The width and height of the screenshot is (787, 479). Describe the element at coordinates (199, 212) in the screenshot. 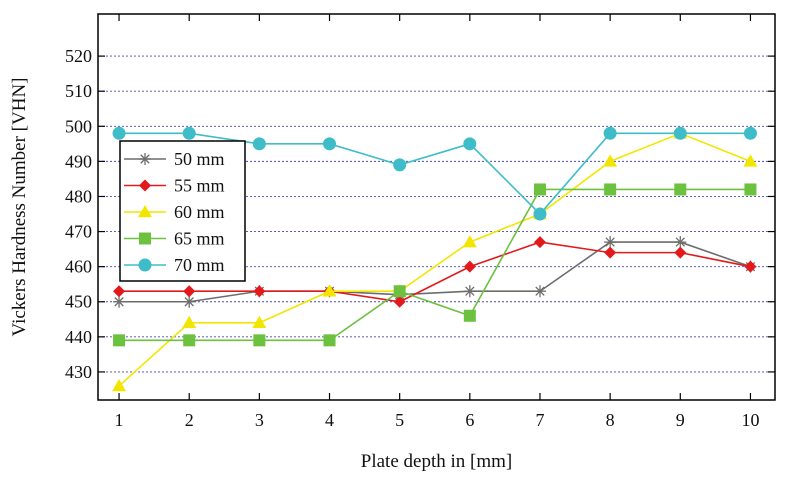

I see `legend-label: 60 mm` at that location.